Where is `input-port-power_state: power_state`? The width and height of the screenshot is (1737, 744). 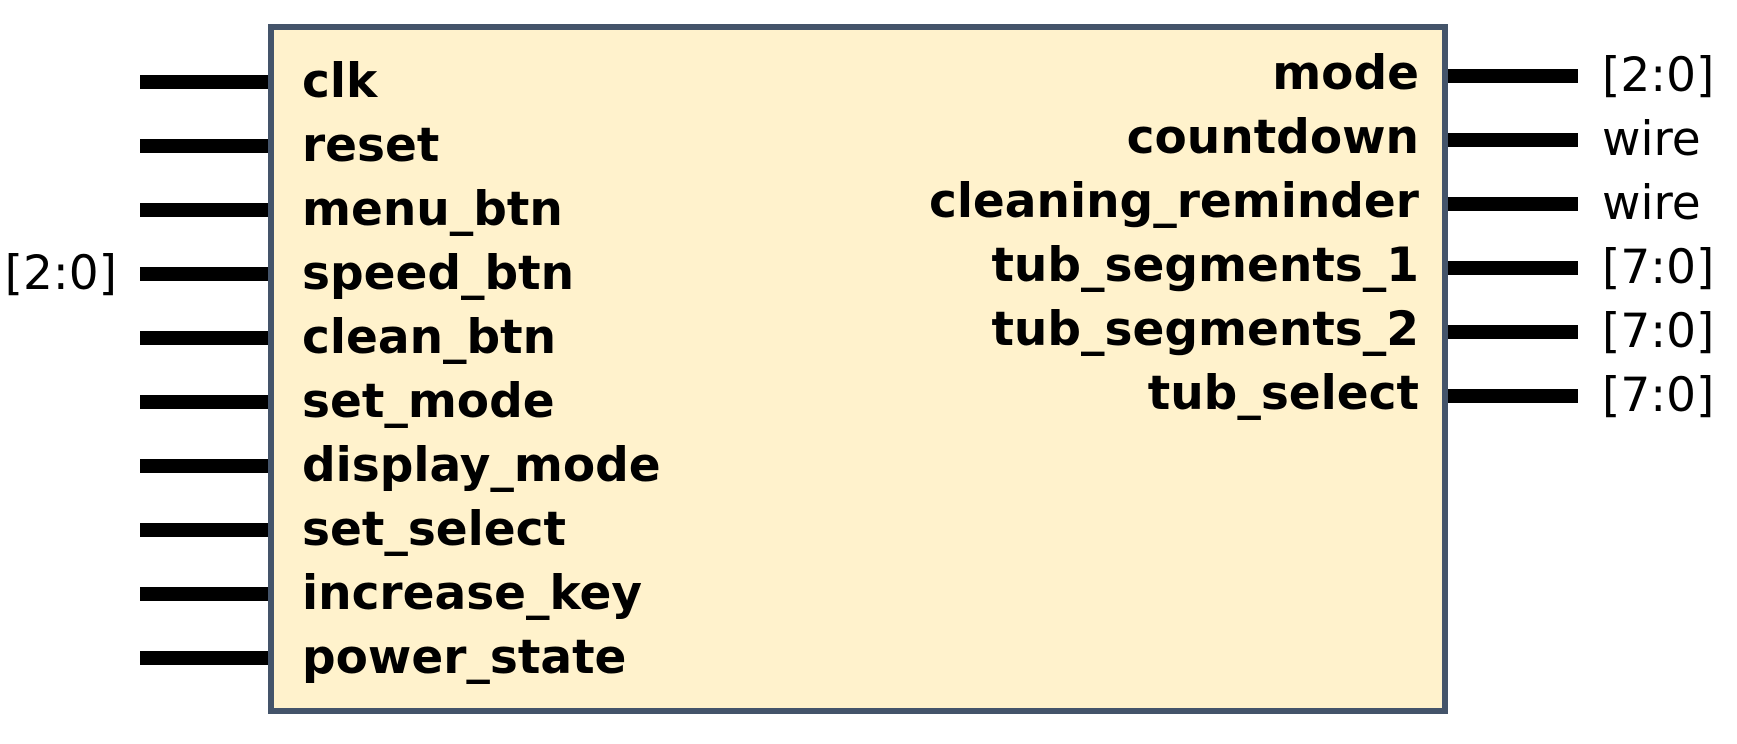 input-port-power_state: power_state is located at coordinates (464, 657).